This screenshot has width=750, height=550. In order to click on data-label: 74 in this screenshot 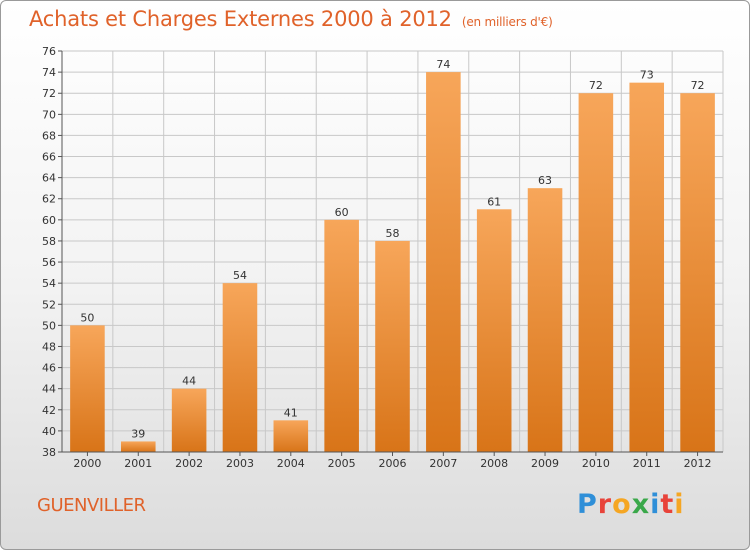, I will do `click(443, 64)`.